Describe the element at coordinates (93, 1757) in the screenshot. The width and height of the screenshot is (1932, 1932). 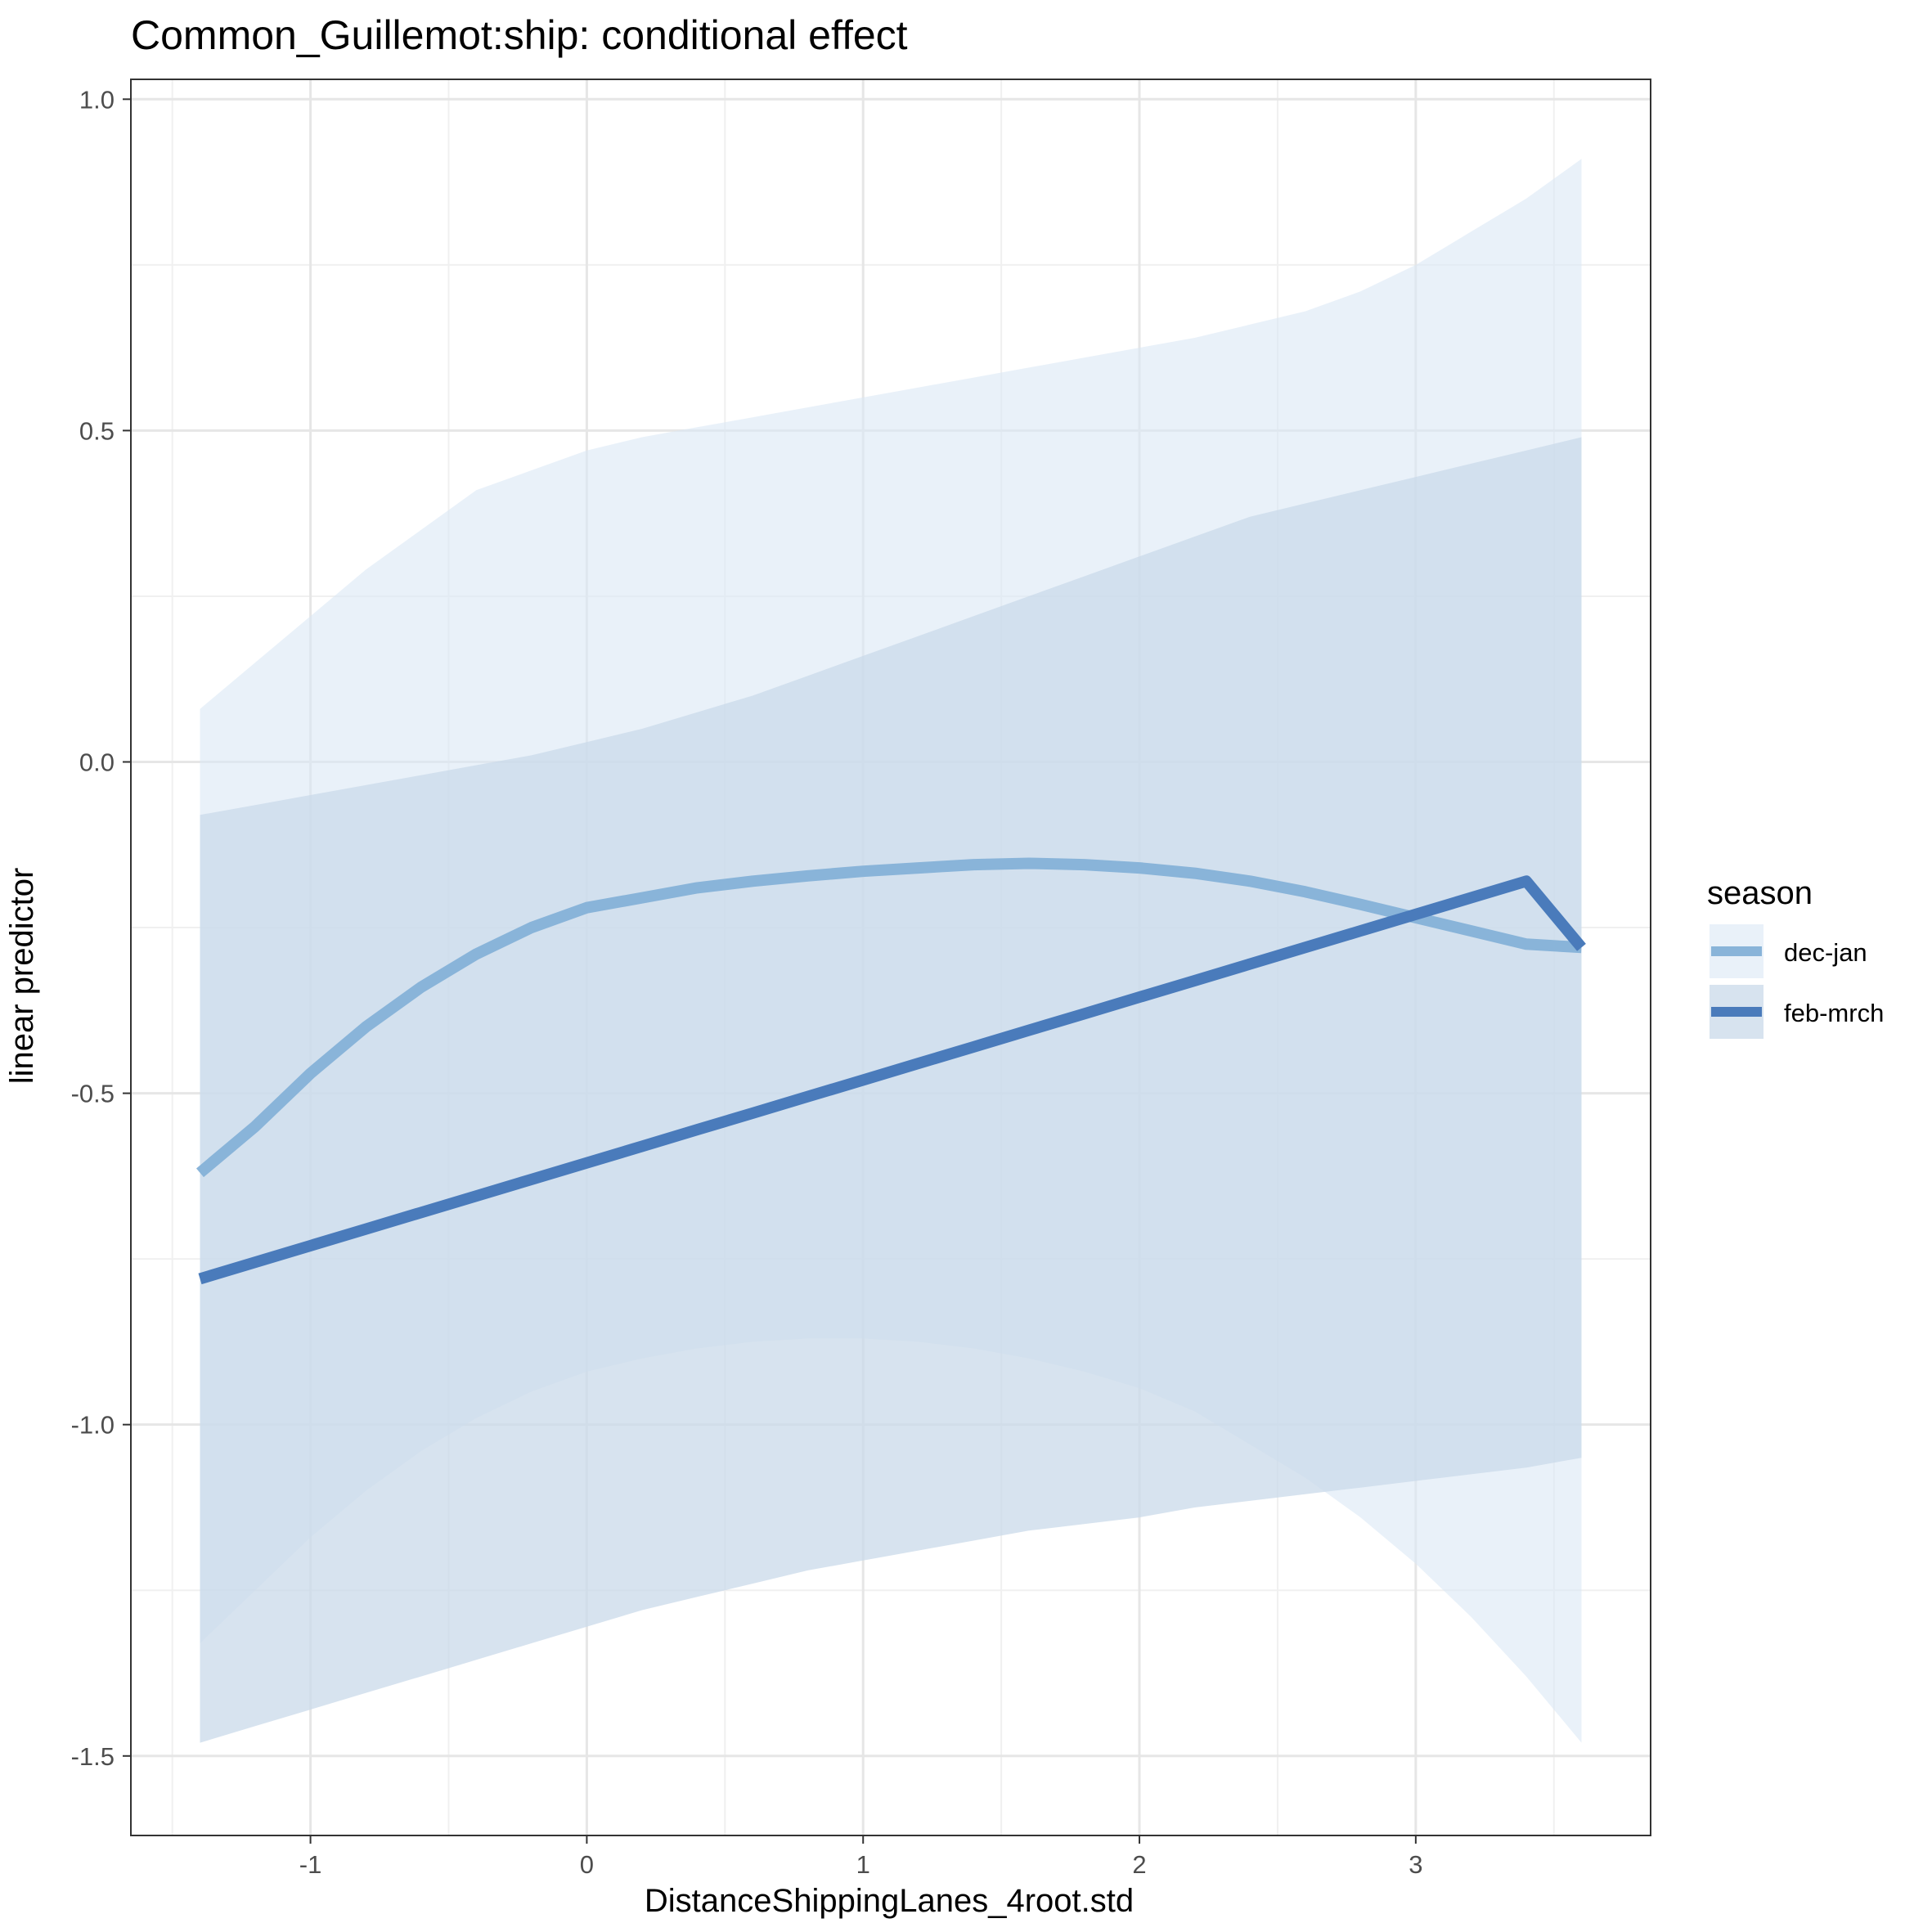
I see `y-tick-label-0: -1.5` at that location.